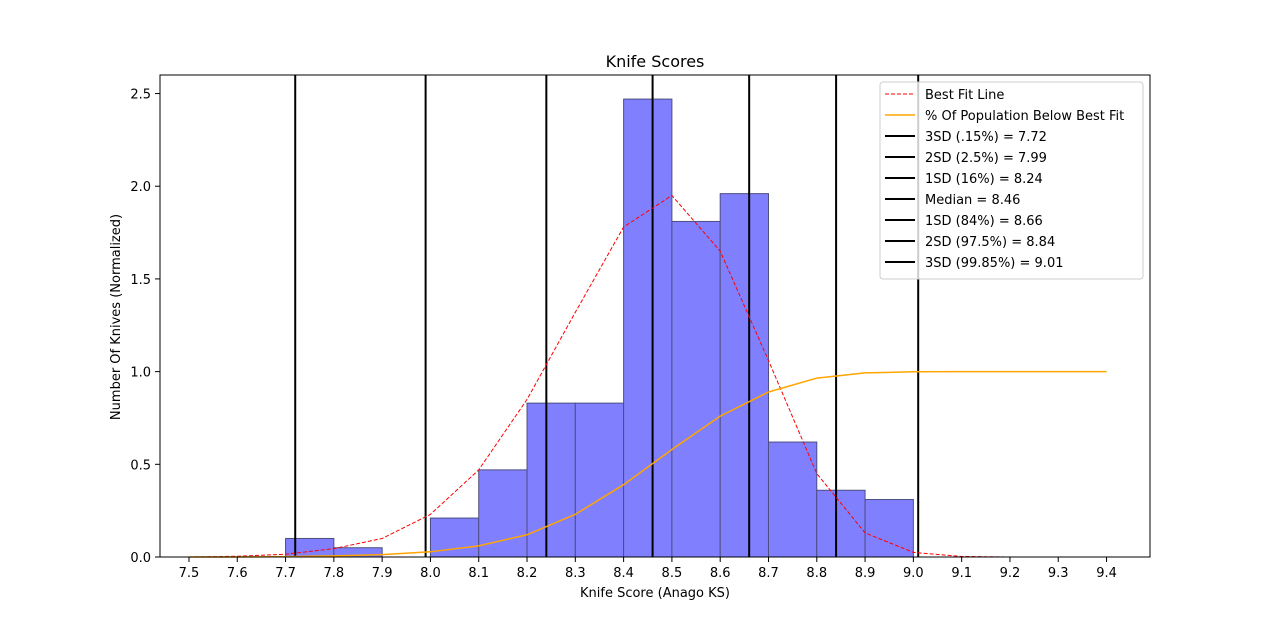 The image size is (1278, 626). What do you see at coordinates (672, 573) in the screenshot?
I see `x-tick-label: 8.5` at bounding box center [672, 573].